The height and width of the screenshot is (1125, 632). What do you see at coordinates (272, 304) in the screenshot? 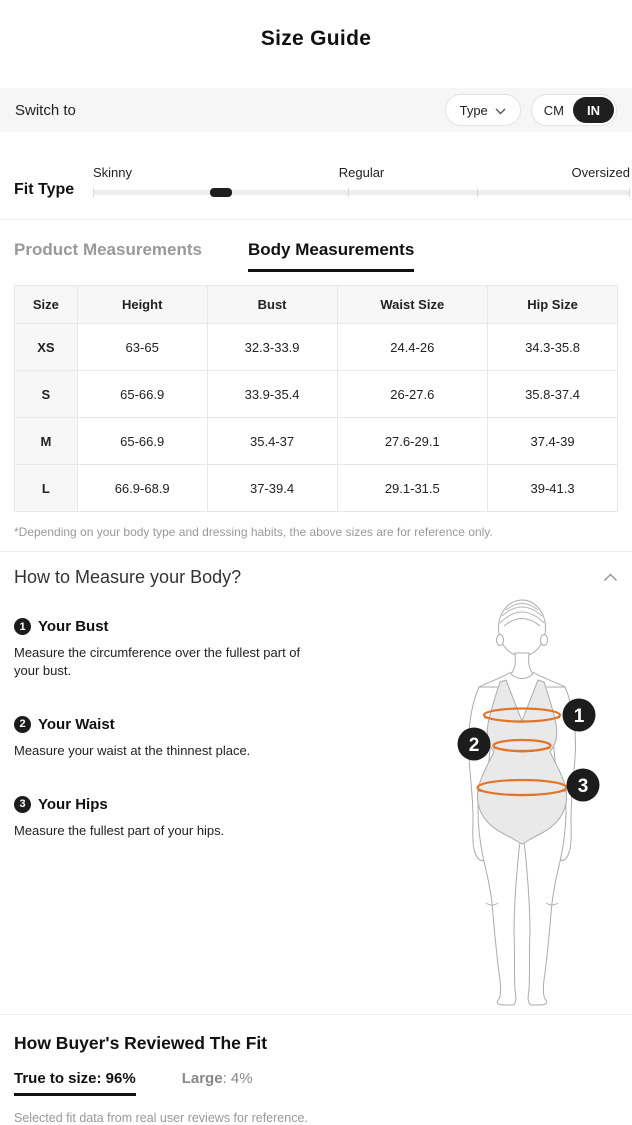
I see `header-bust: Bust` at bounding box center [272, 304].